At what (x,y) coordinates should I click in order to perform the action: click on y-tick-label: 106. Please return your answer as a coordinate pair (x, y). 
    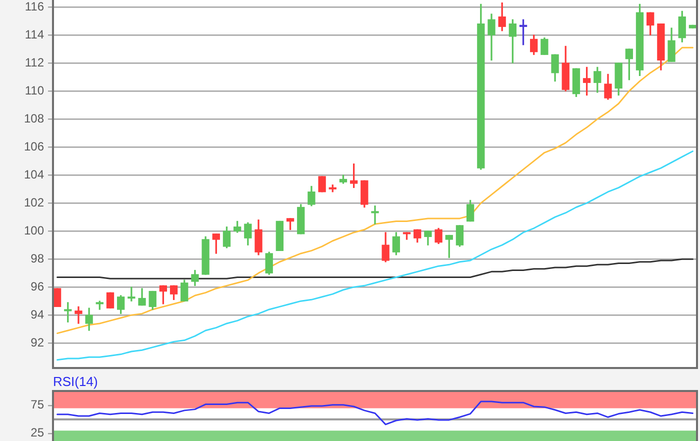
    Looking at the image, I should click on (34, 146).